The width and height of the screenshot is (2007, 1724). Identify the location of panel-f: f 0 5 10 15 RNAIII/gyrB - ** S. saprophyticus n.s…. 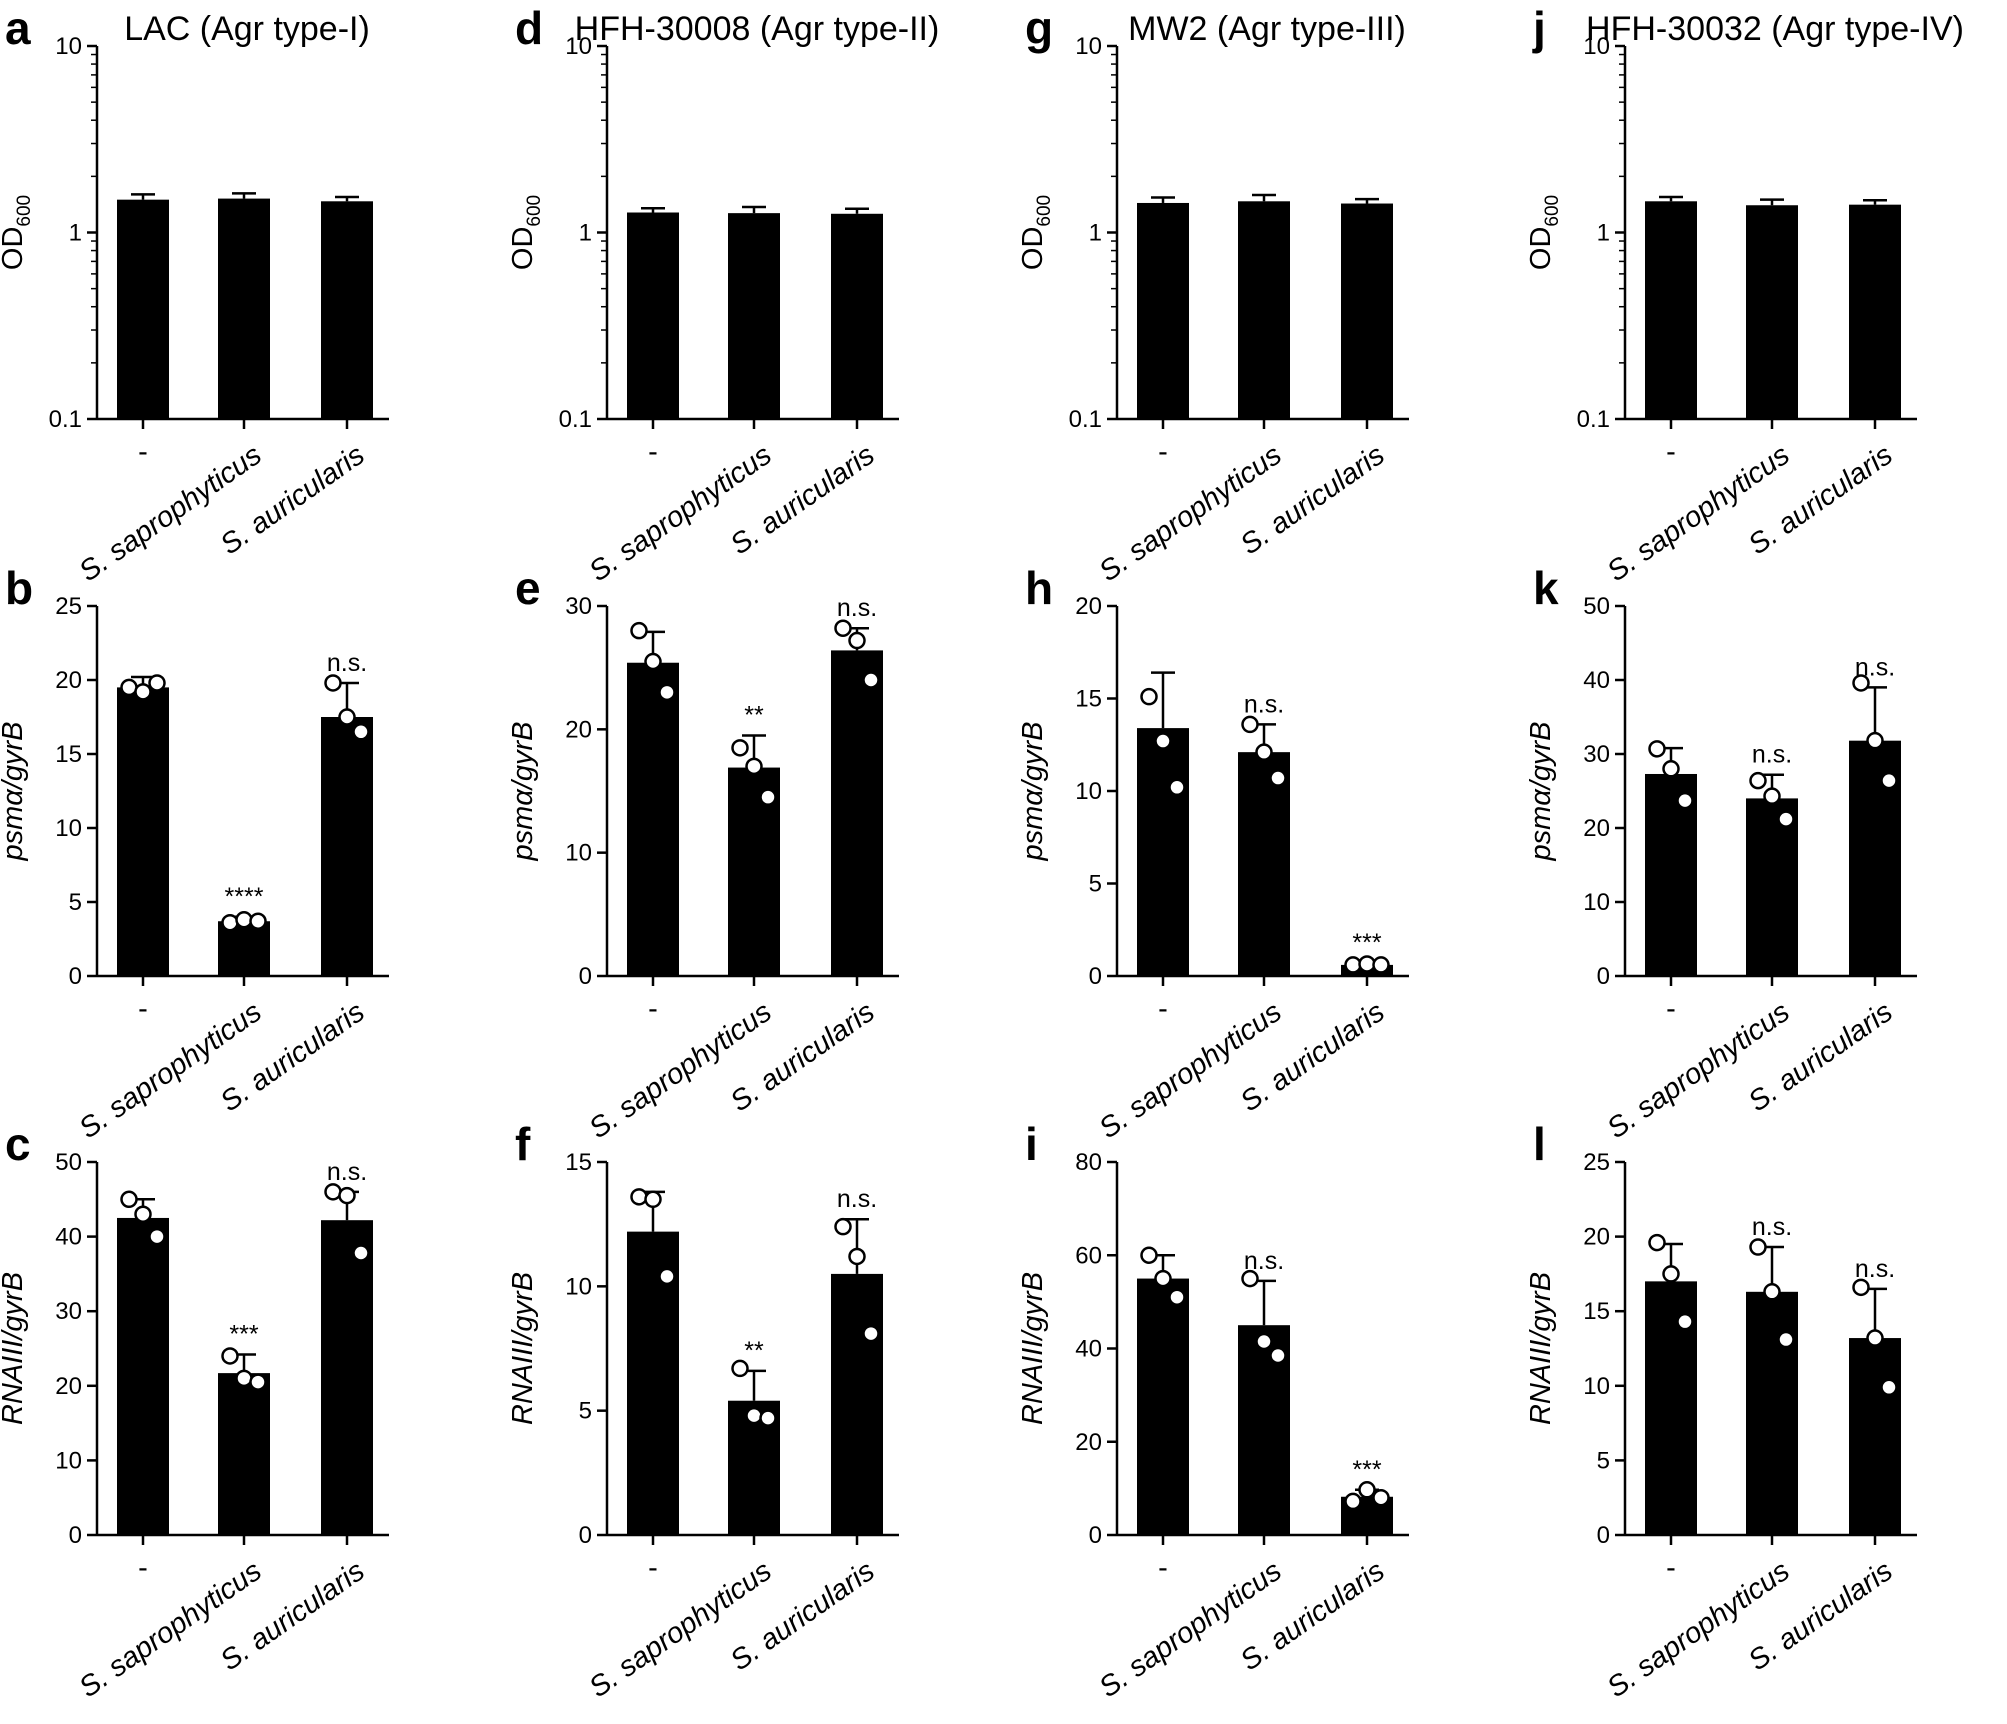
(703, 1411).